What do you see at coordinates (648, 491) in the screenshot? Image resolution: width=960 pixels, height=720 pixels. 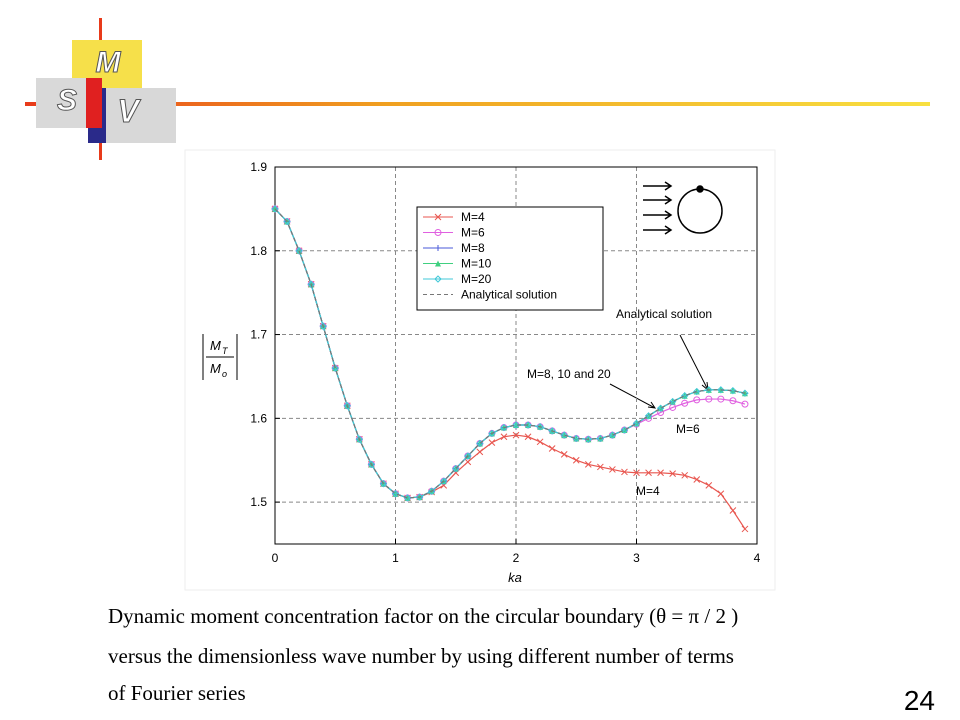 I see `annotation: M=4` at bounding box center [648, 491].